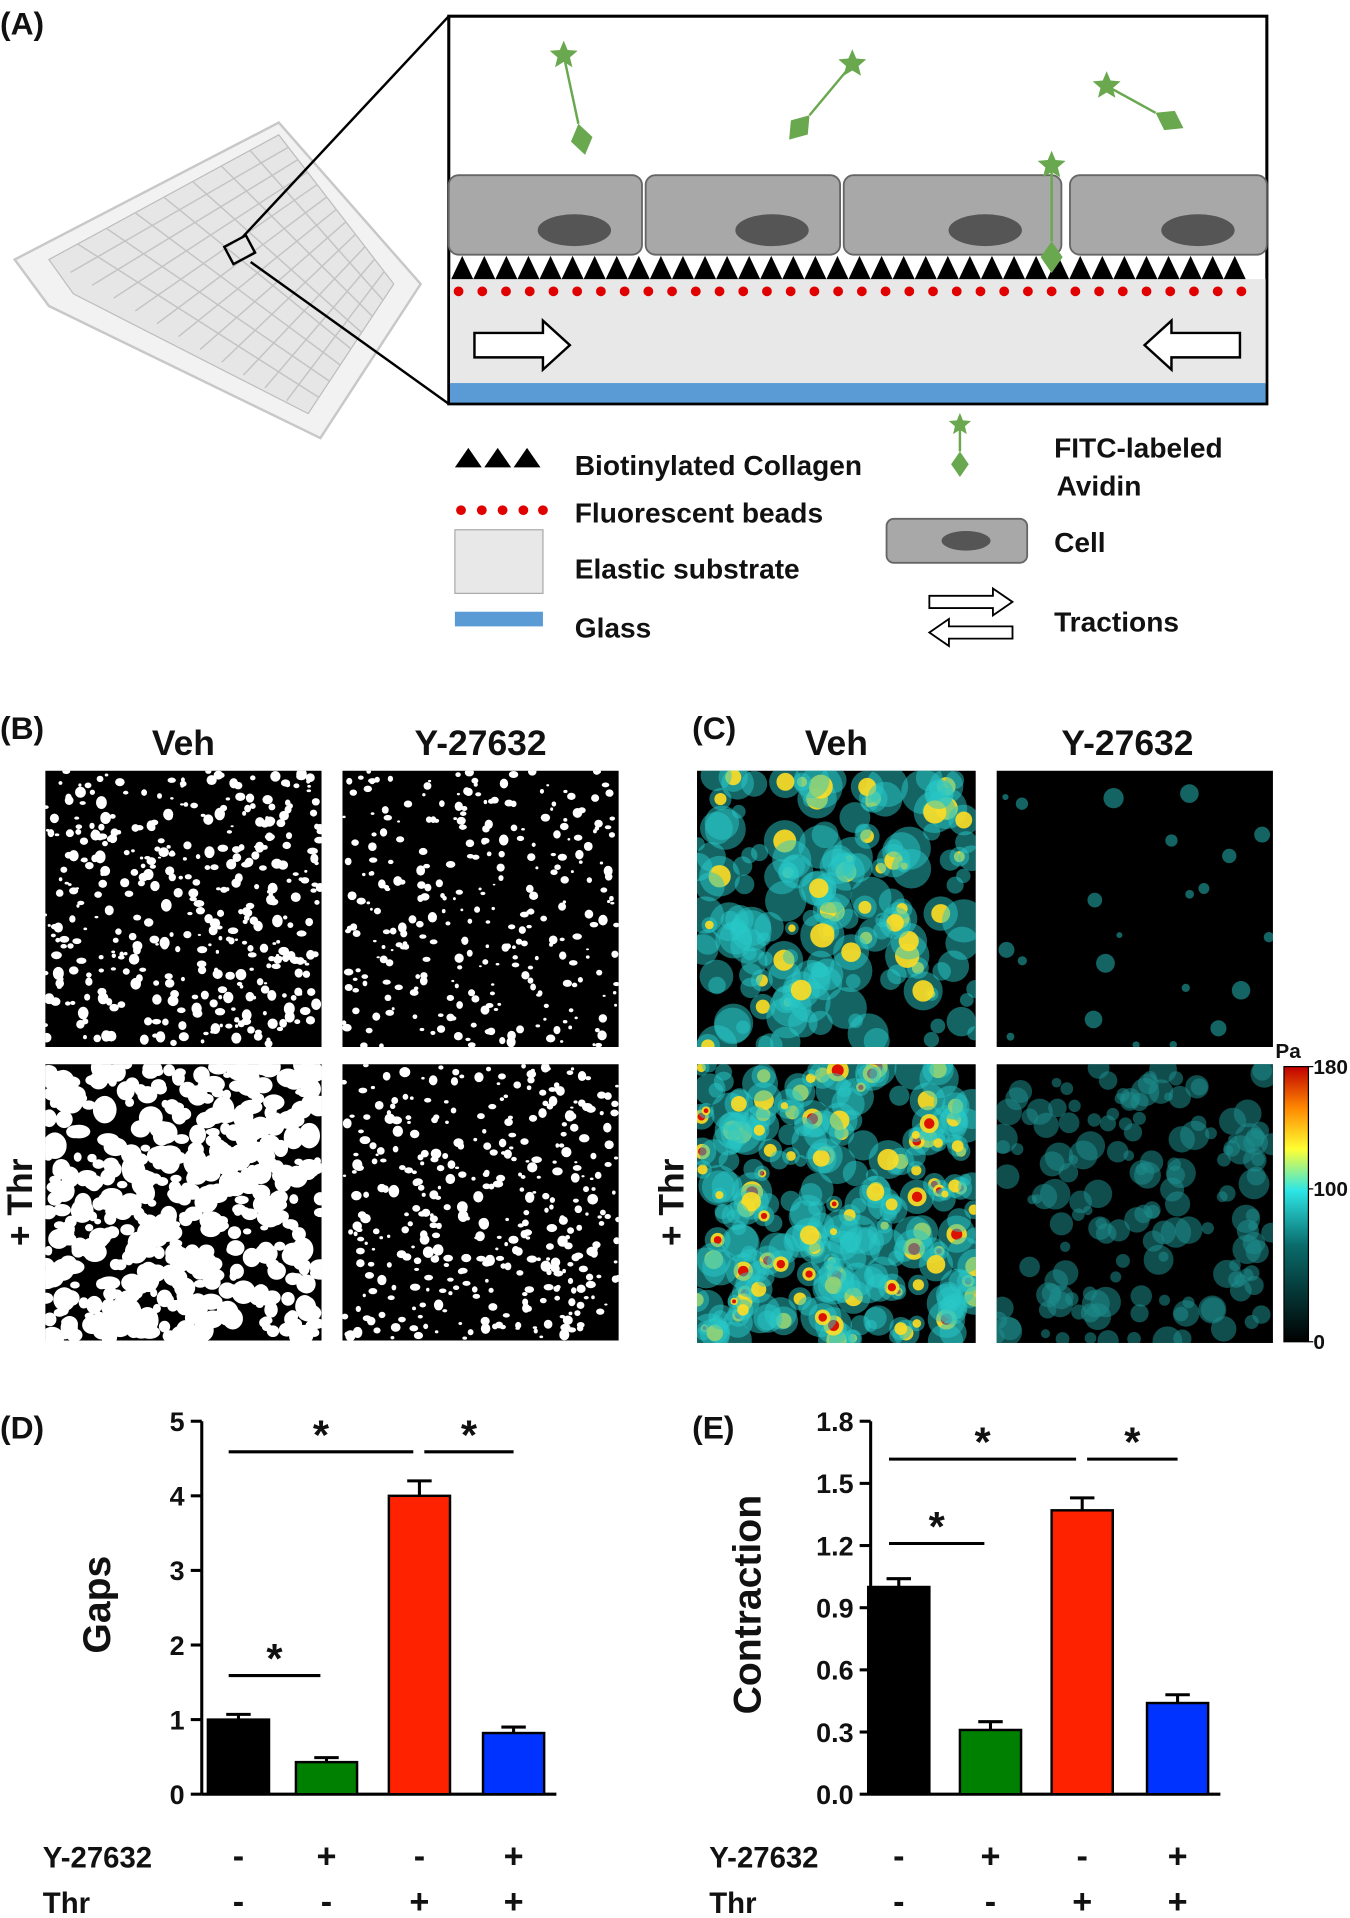 The height and width of the screenshot is (1918, 1350). What do you see at coordinates (1170, 291) in the screenshot?
I see `bead` at bounding box center [1170, 291].